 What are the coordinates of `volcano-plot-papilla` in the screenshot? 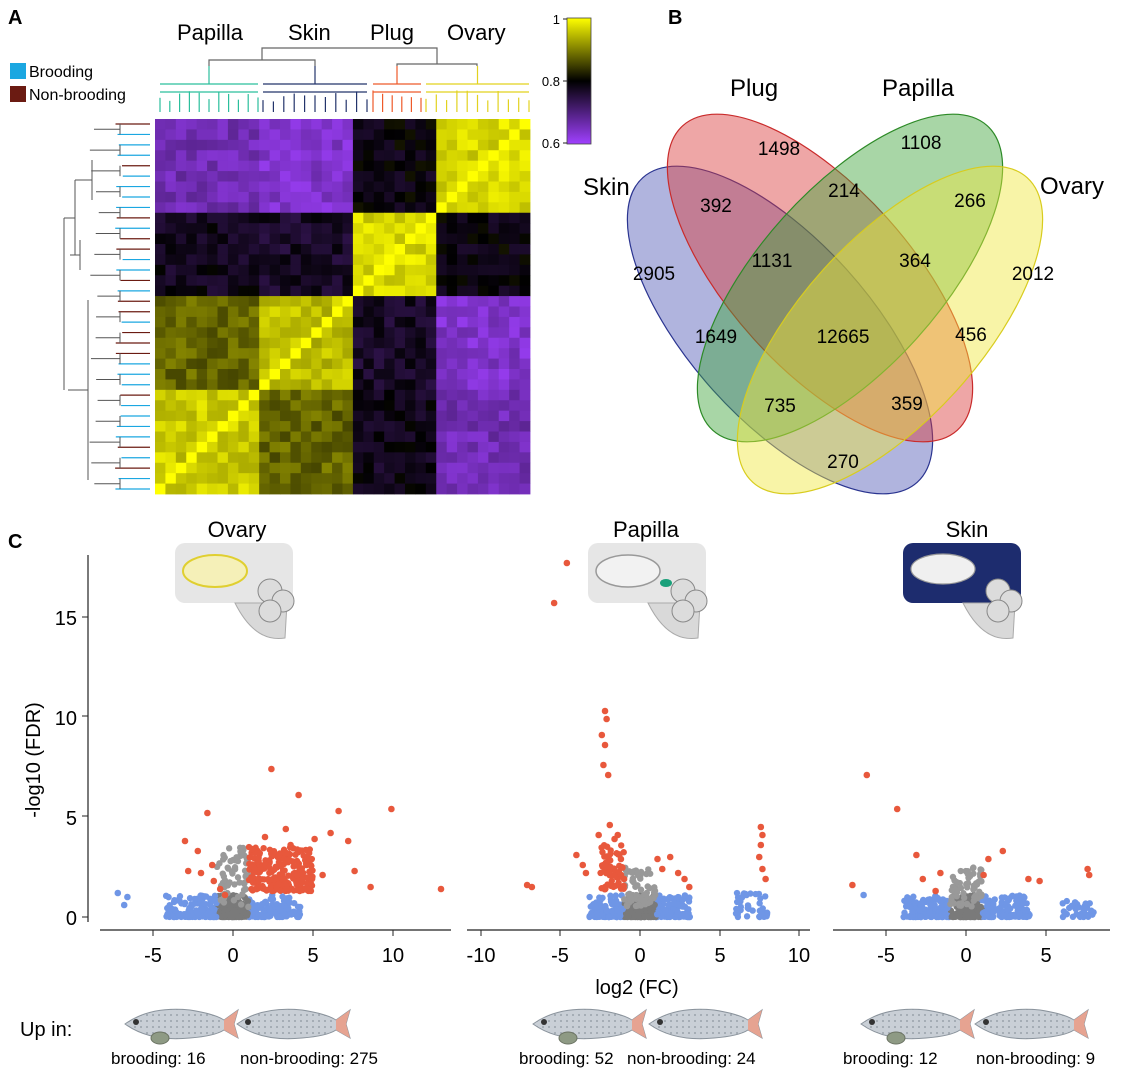 It's located at (647, 740).